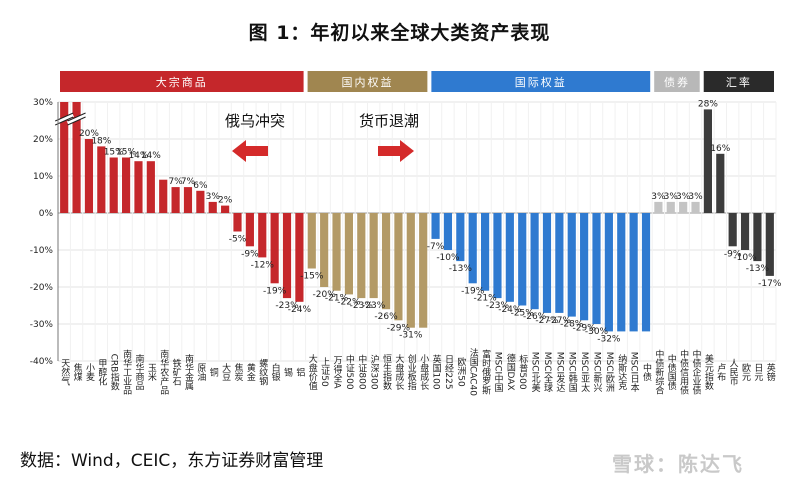  Describe the element at coordinates (498, 306) in the screenshot. I see `data-label: -23%` at that location.